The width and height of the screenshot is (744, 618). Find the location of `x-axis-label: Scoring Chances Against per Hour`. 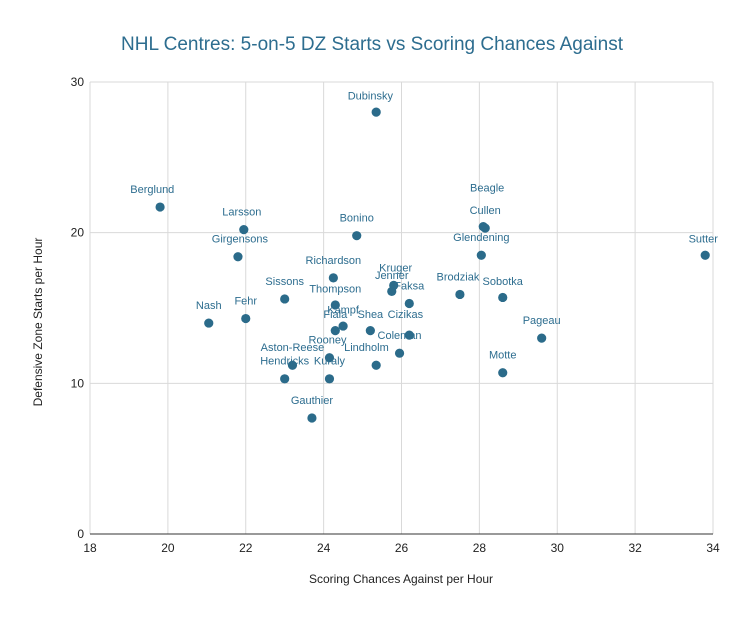

x-axis-label: Scoring Chances Against per Hour is located at coordinates (401, 579).